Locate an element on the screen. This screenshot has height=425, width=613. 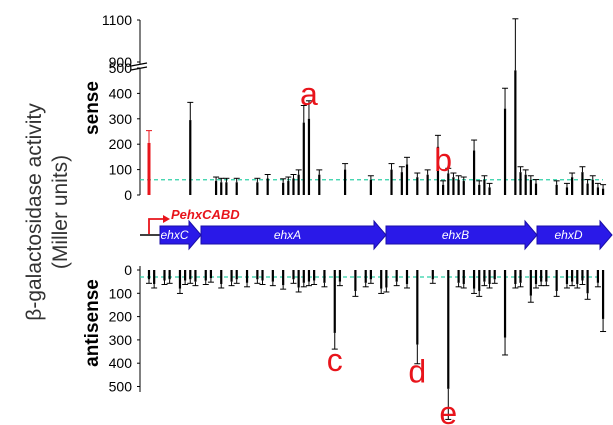
antisense-tick-label: 100 is located at coordinates (121, 293).